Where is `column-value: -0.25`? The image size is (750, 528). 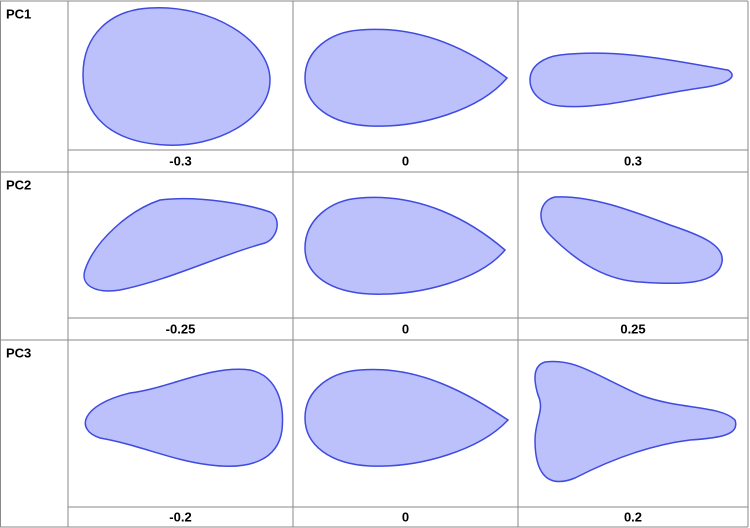 column-value: -0.25 is located at coordinates (181, 328).